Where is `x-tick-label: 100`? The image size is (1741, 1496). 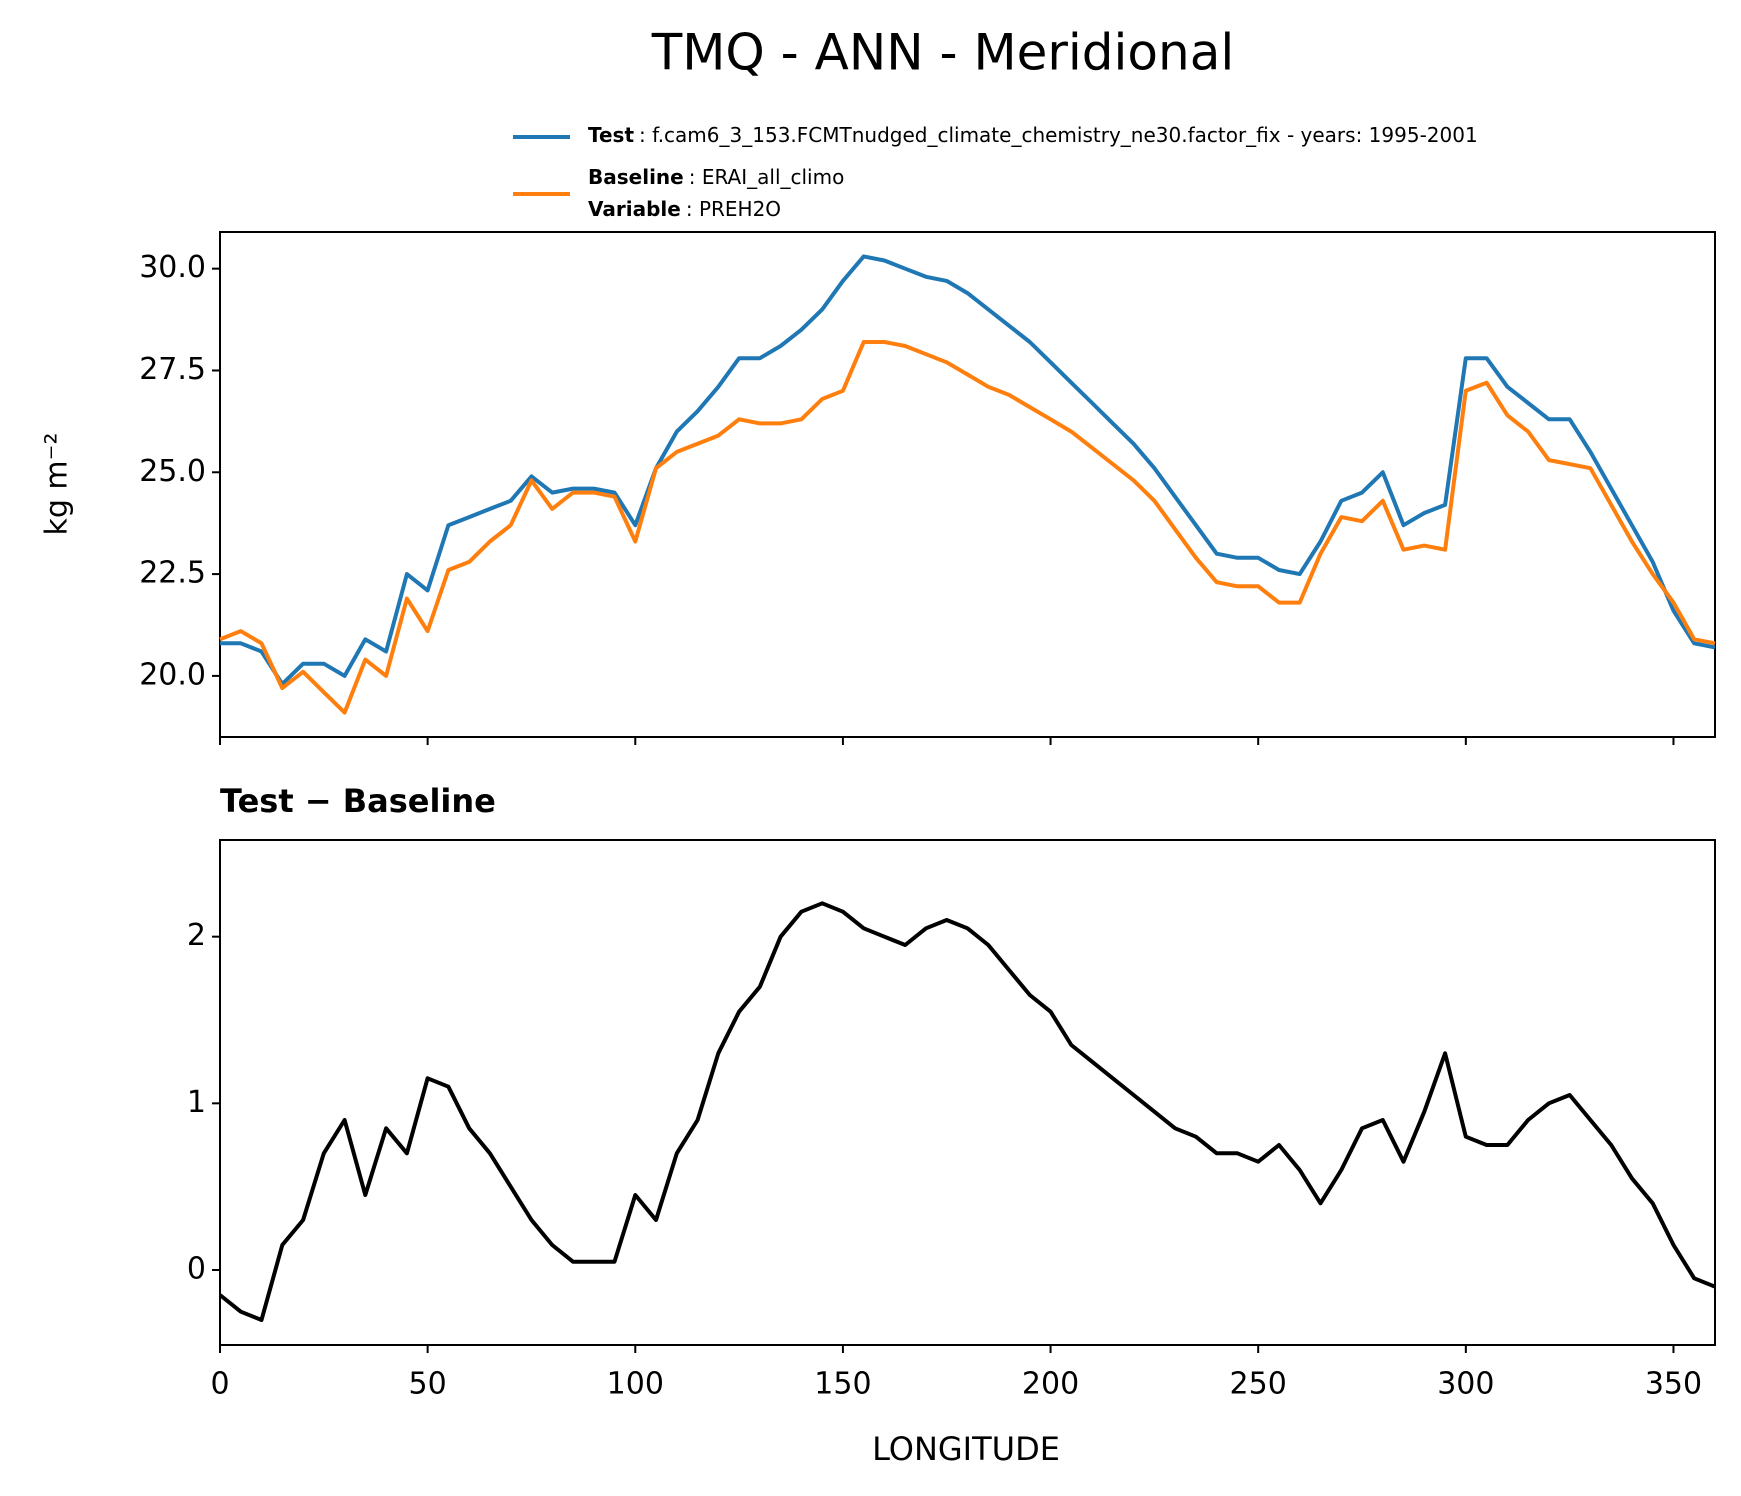
x-tick-label: 100 is located at coordinates (635, 1384).